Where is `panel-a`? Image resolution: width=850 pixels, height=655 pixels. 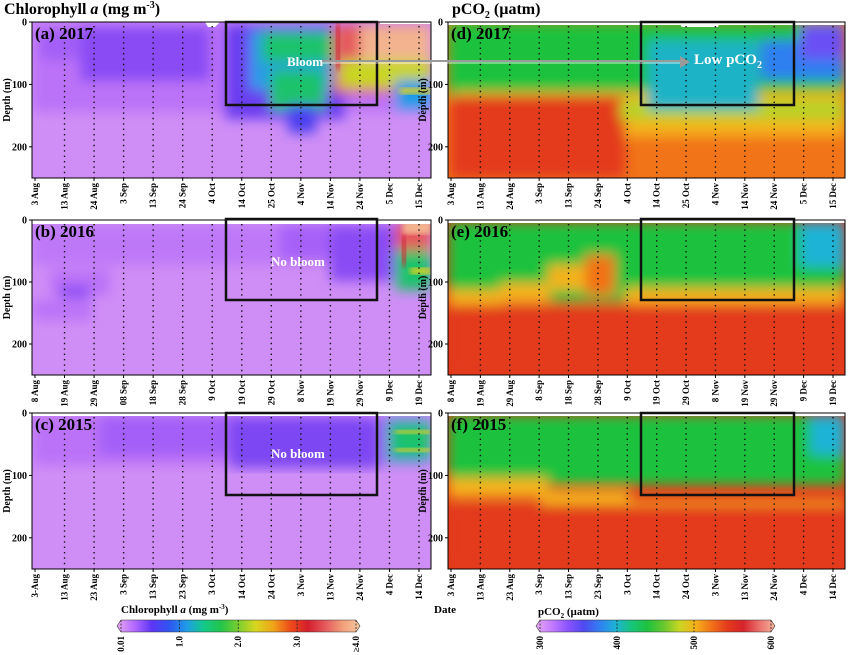
panel-a is located at coordinates (231, 100).